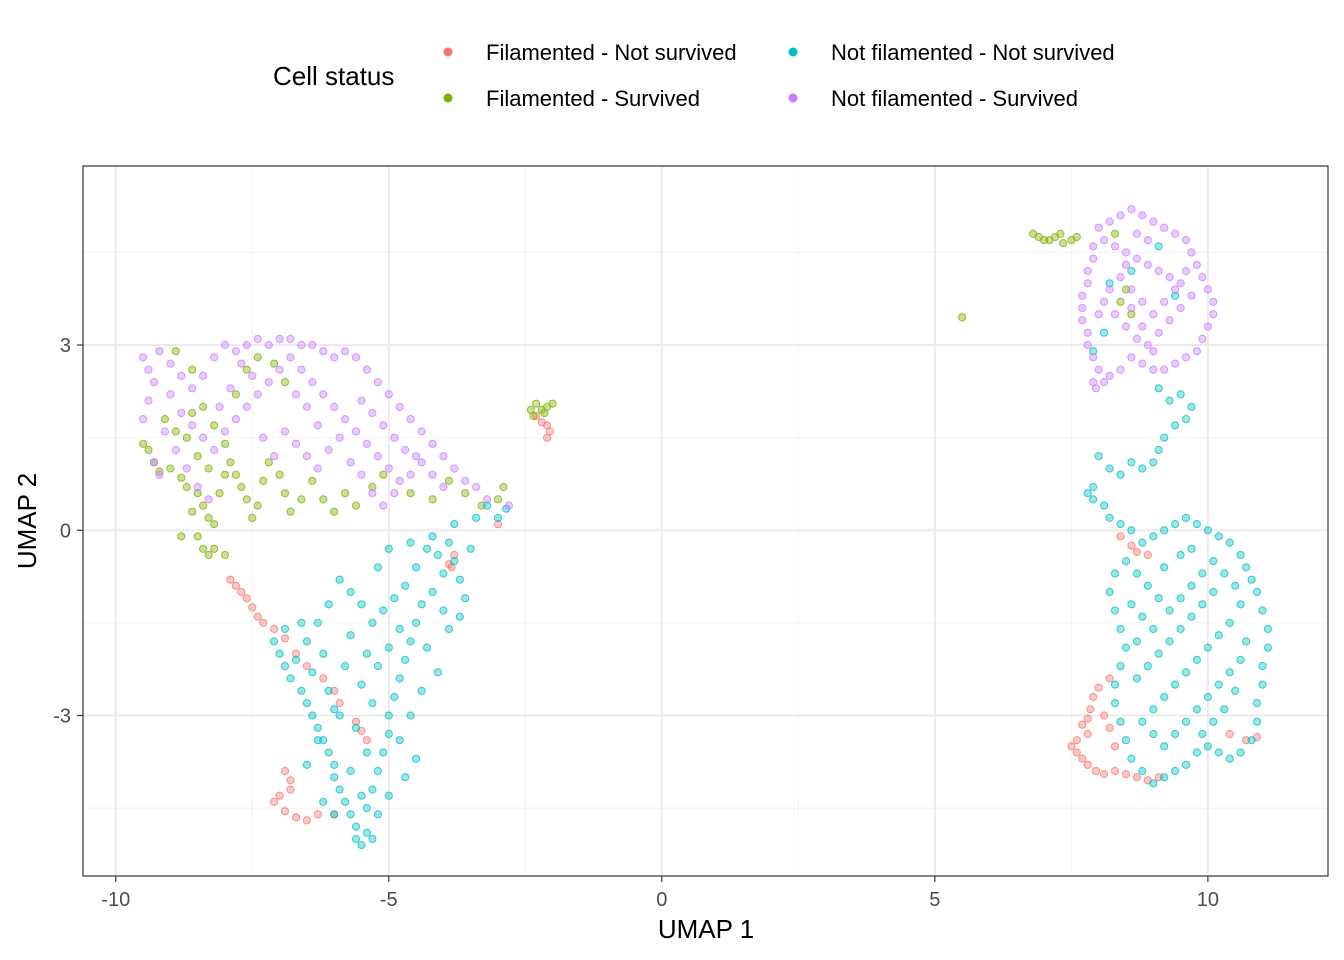  I want to click on y-tick-label: -3, so click(62, 716).